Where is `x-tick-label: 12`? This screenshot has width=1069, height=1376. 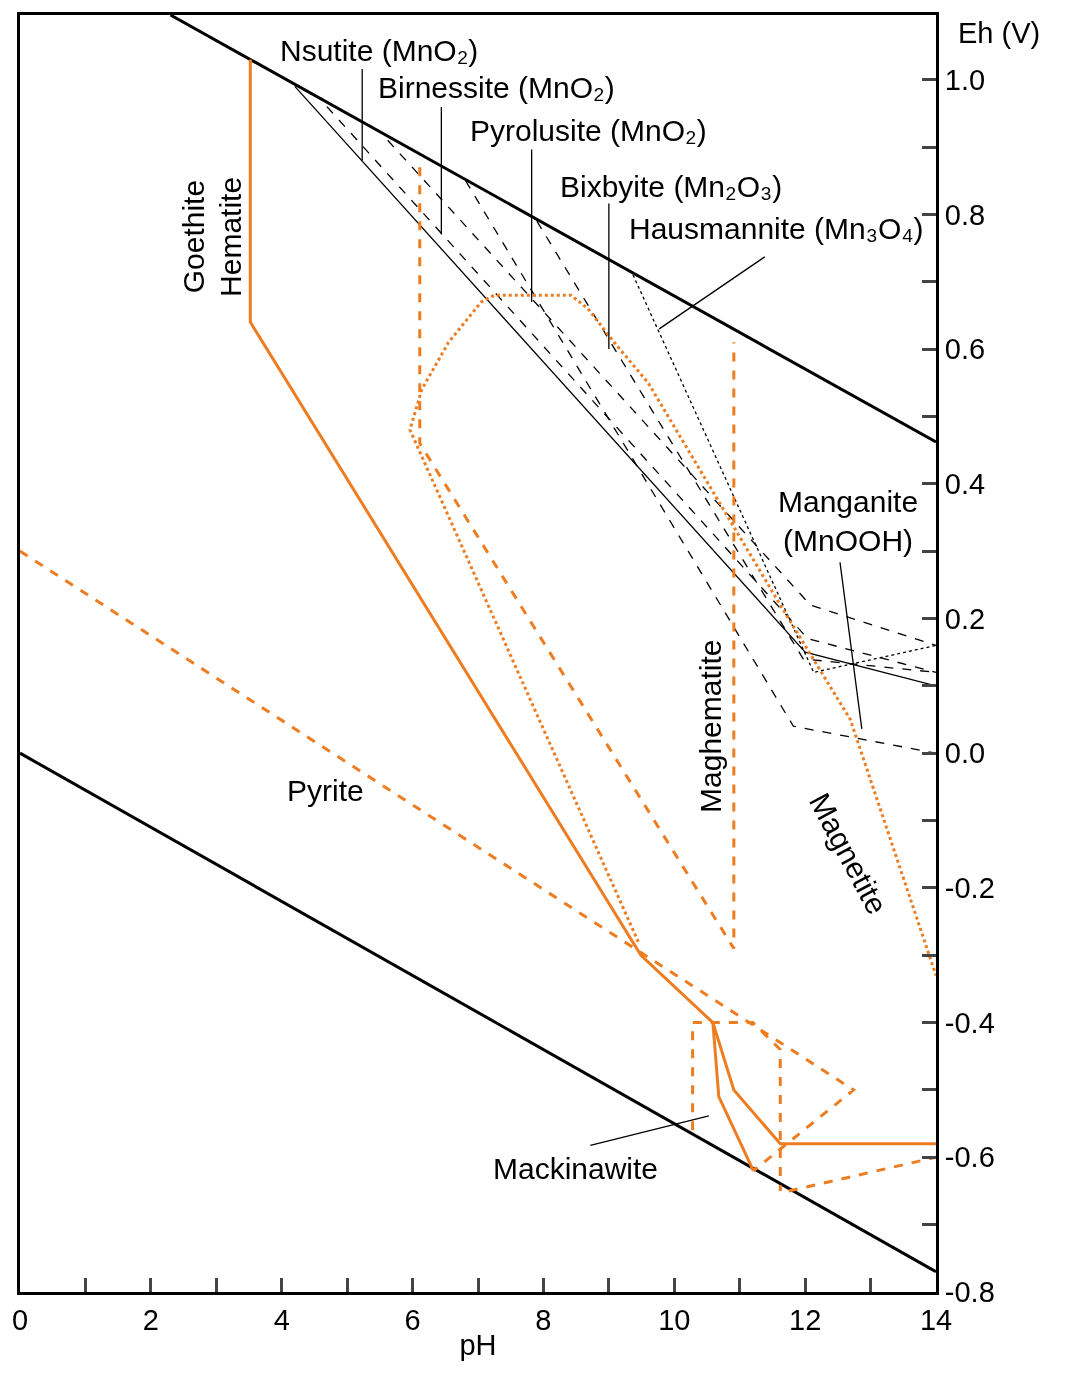 x-tick-label: 12 is located at coordinates (805, 1319).